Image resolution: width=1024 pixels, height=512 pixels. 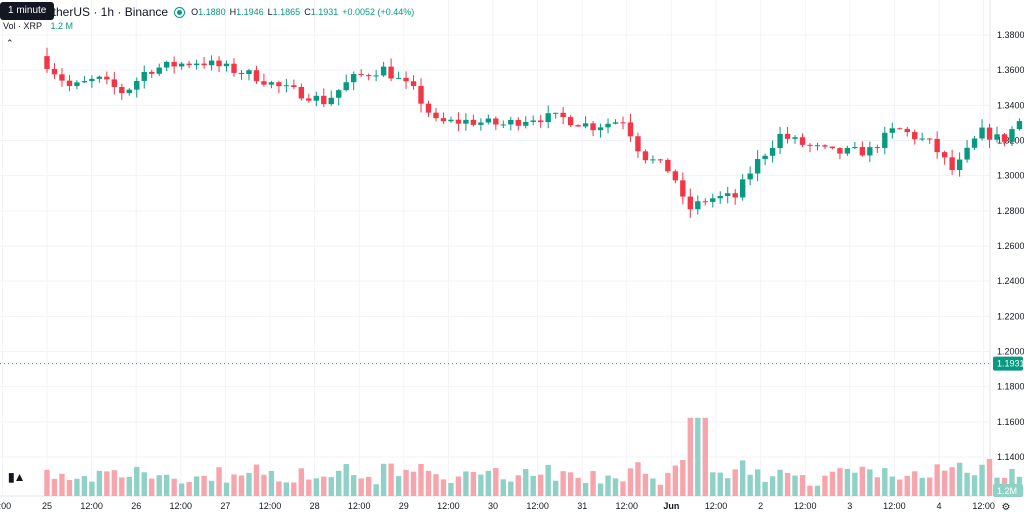 What do you see at coordinates (1010, 176) in the screenshot?
I see `y-tick-label: 1.3000` at bounding box center [1010, 176].